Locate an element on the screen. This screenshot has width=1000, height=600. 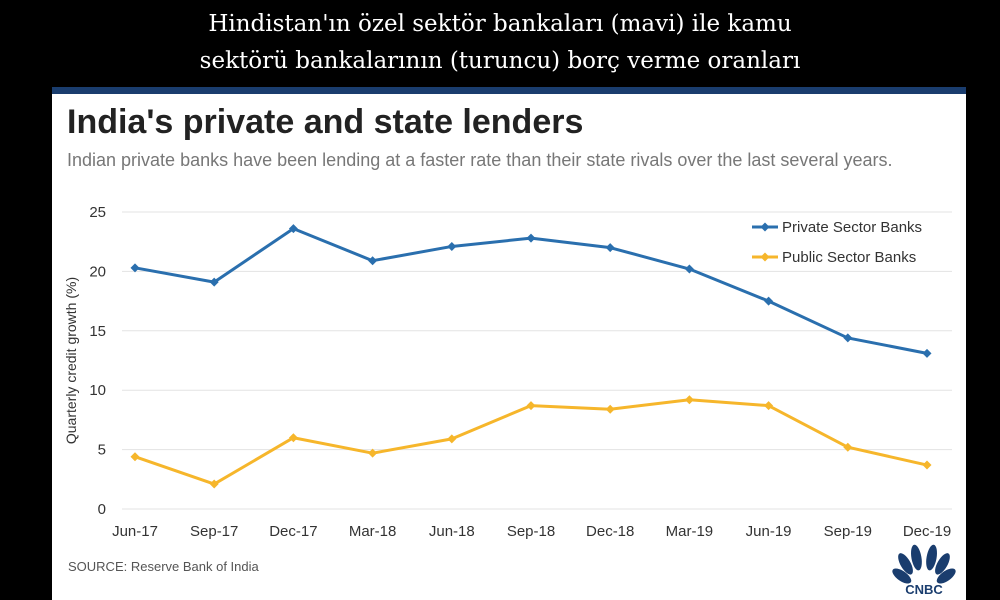
x-tick-label: Jun-18 is located at coordinates (452, 531).